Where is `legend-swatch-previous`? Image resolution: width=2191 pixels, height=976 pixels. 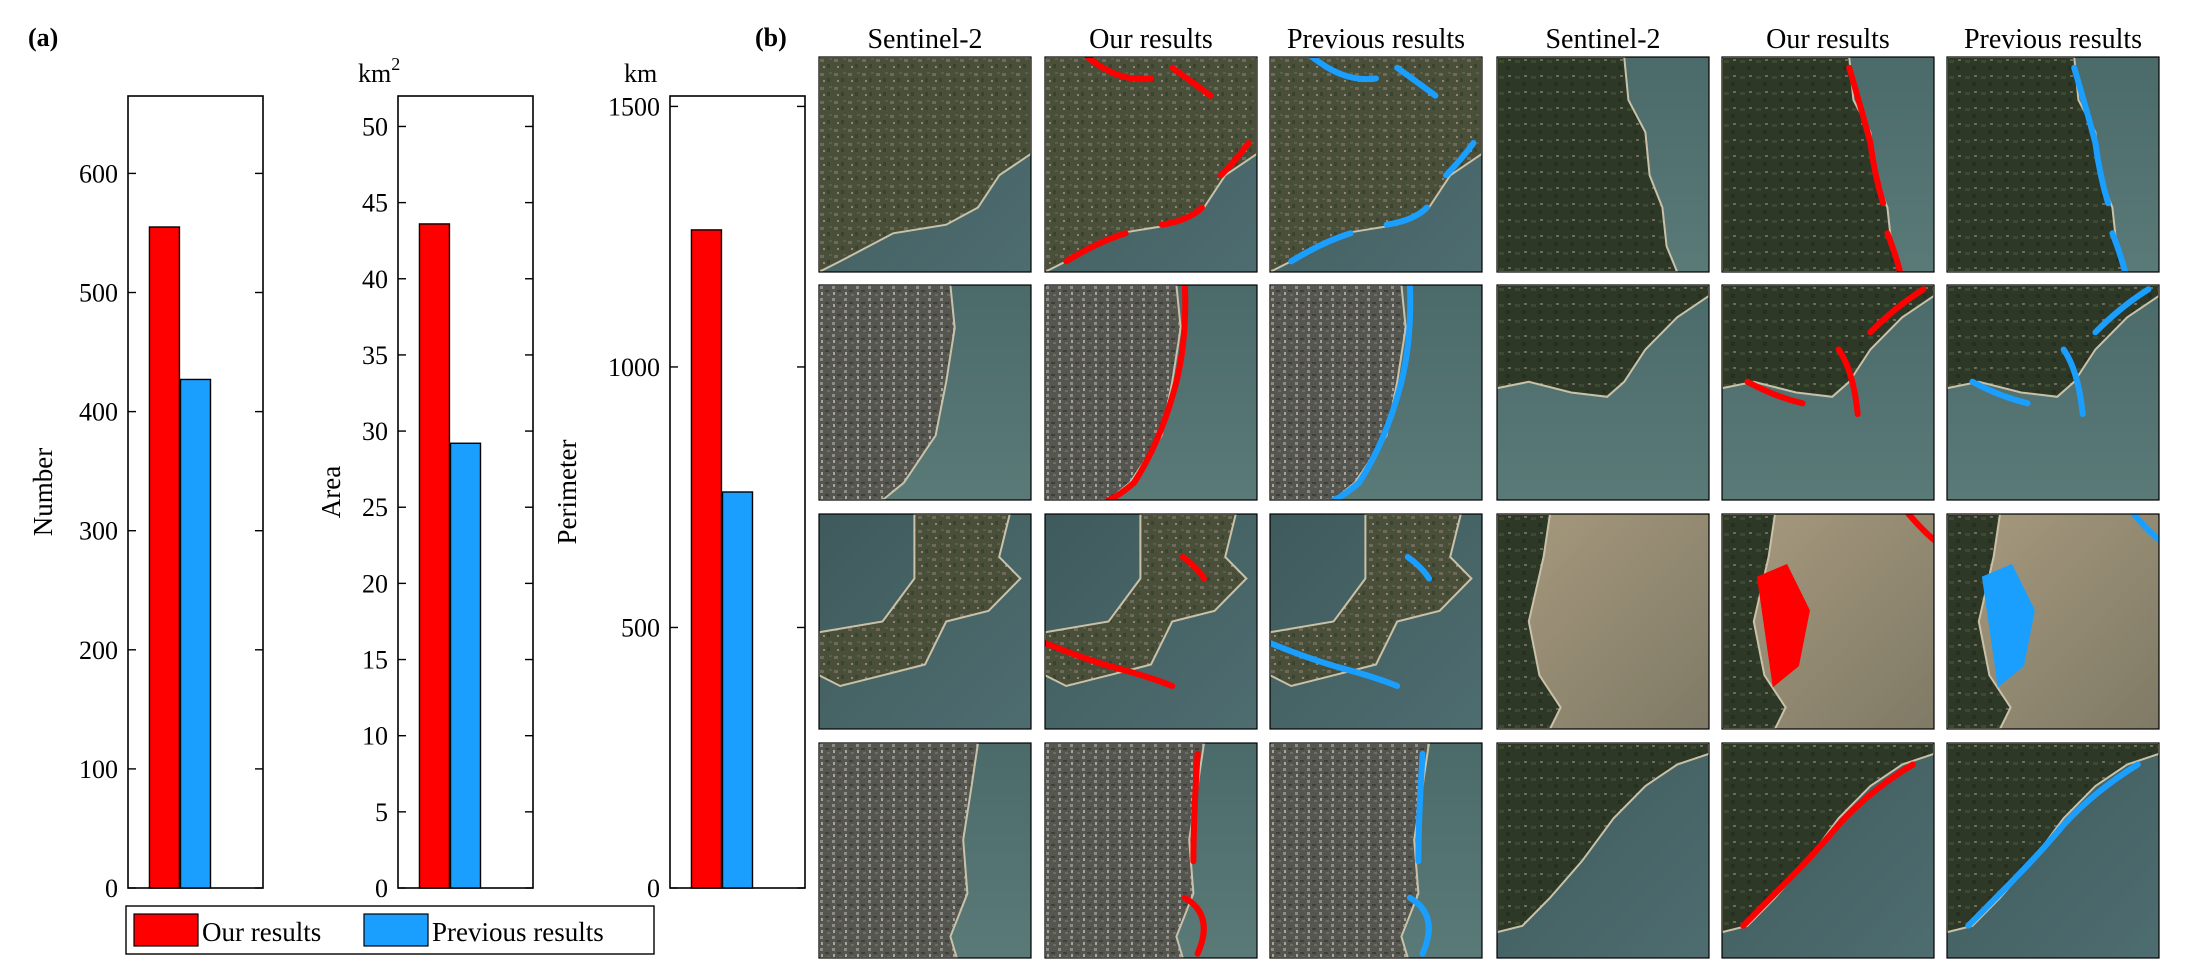 legend-swatch-previous is located at coordinates (396, 930).